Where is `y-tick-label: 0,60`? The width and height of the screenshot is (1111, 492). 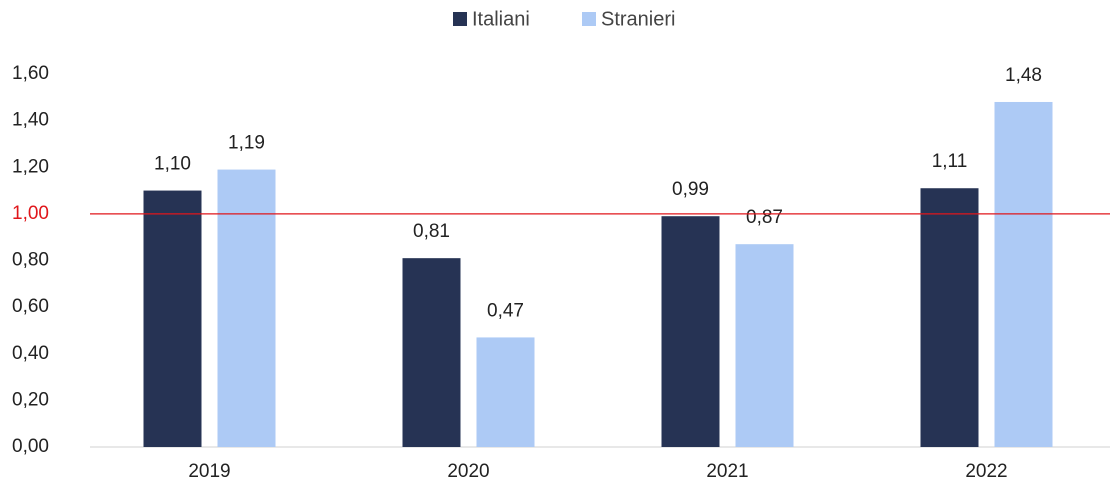
y-tick-label: 0,60 is located at coordinates (30, 306).